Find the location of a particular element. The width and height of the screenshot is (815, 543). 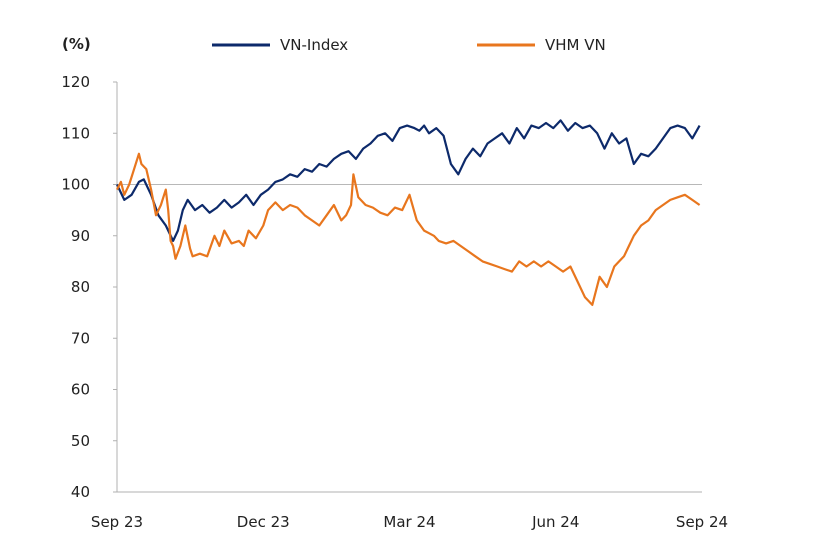

x-tick-label: Sep 23 is located at coordinates (117, 522).